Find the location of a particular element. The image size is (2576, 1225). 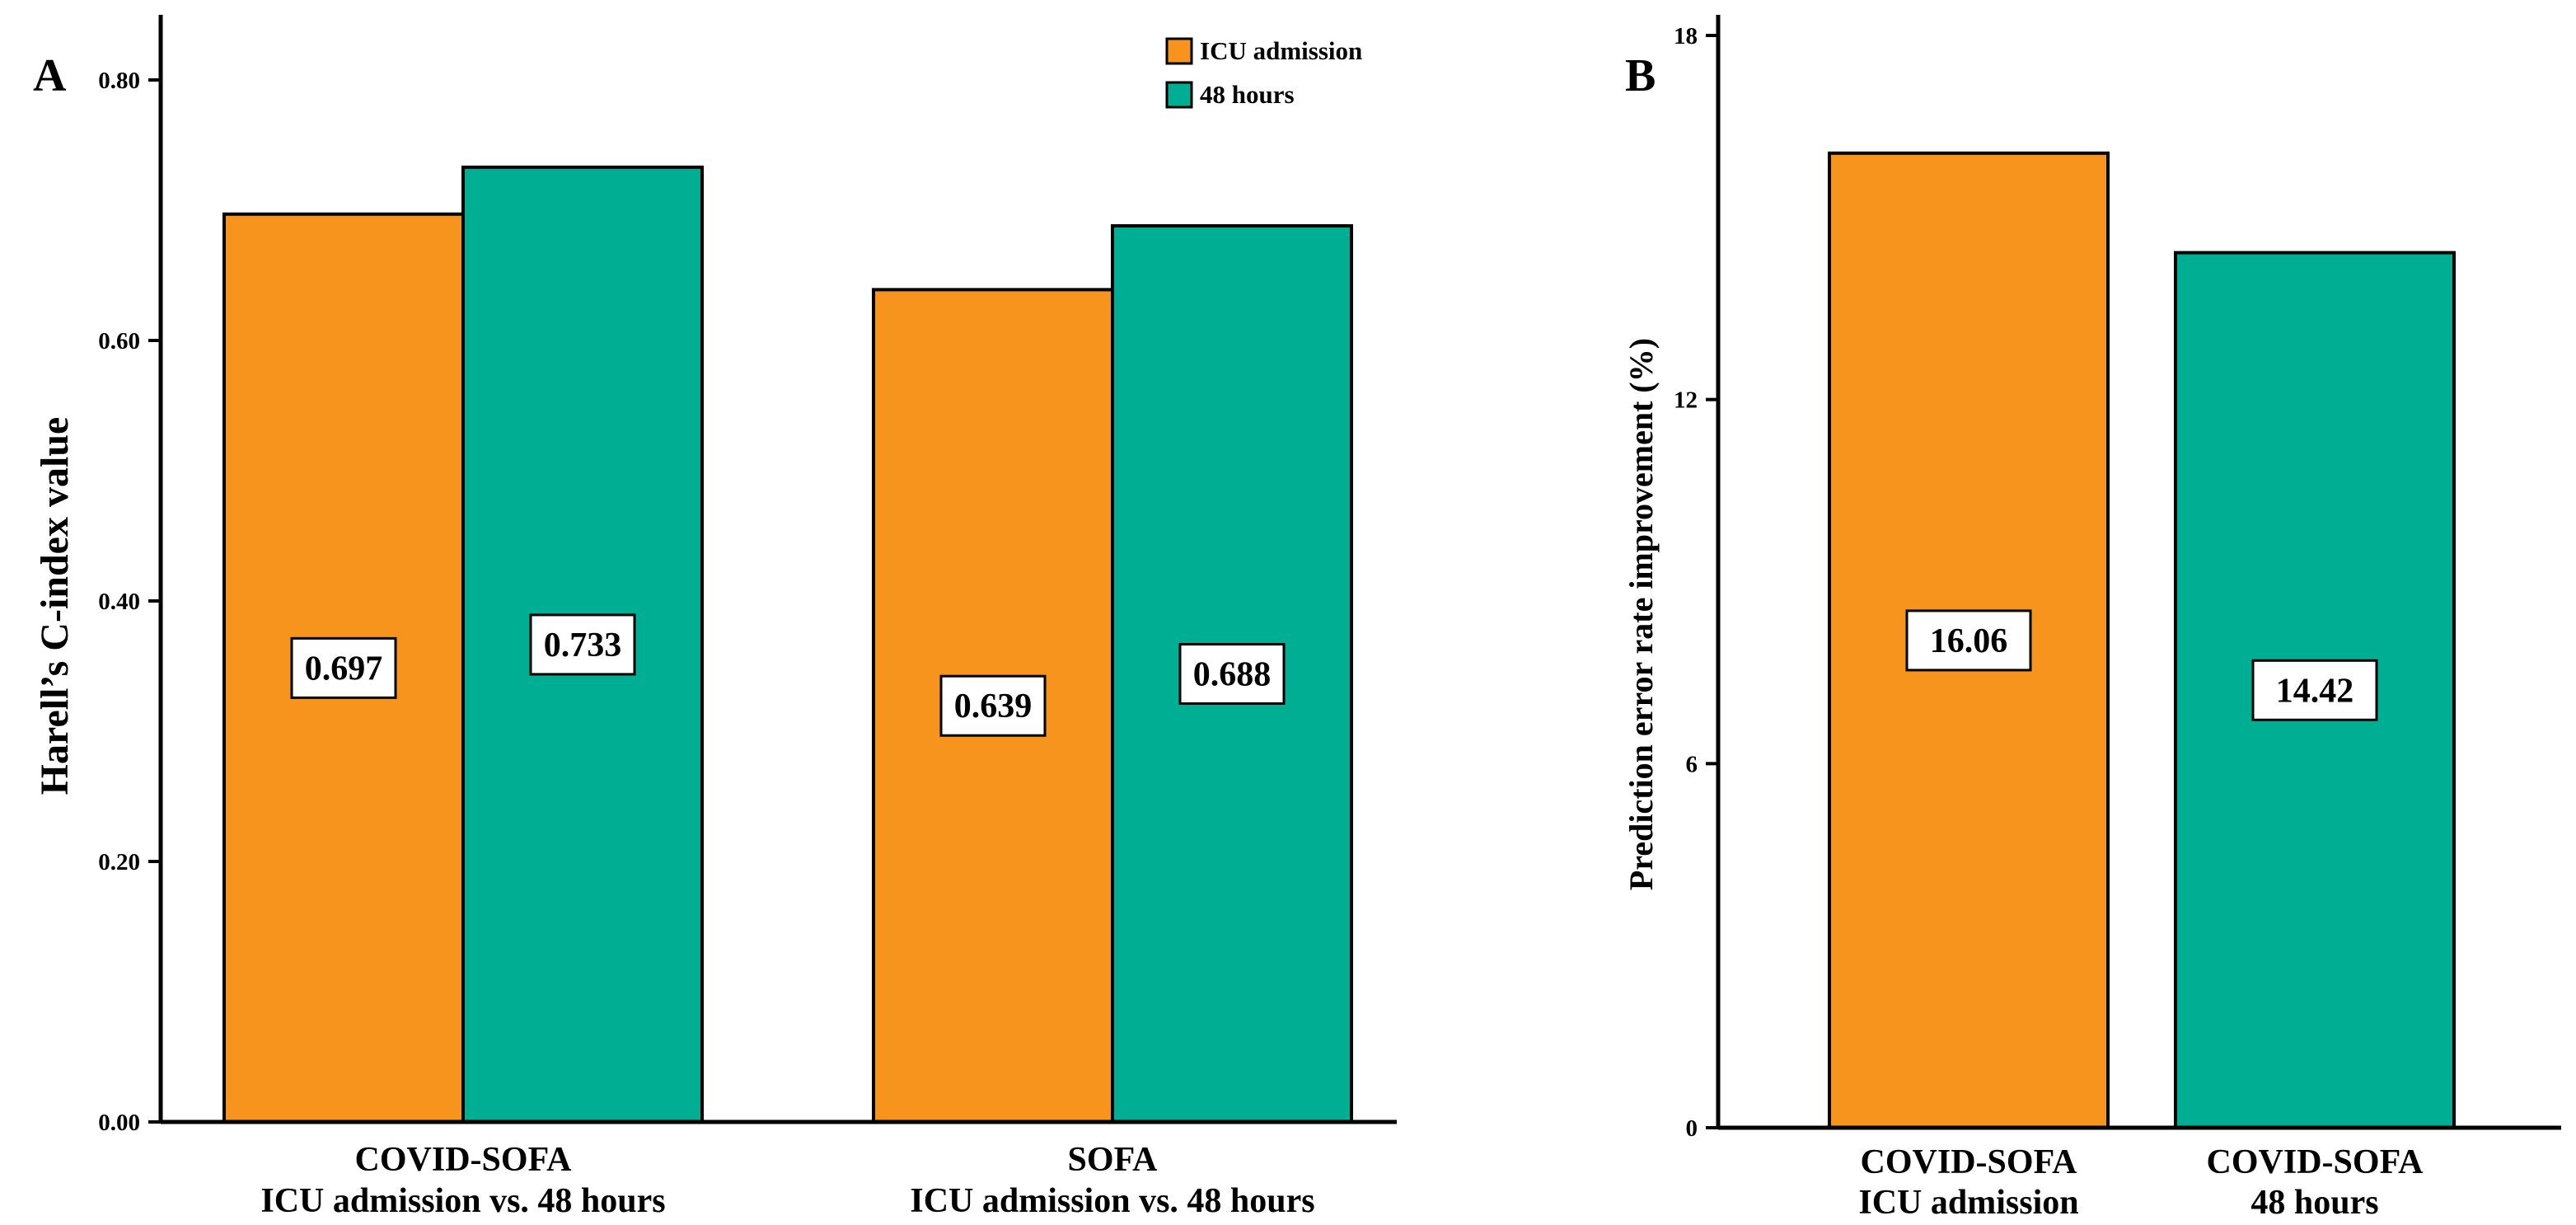

y-tick-label-0: 0 is located at coordinates (1692, 1128).